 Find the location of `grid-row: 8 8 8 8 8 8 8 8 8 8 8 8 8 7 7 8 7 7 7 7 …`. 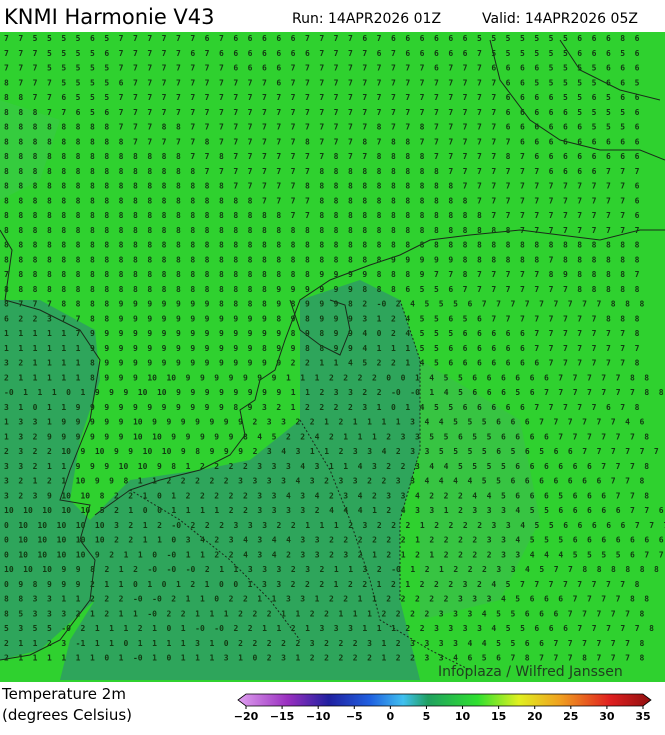

grid-row: 8 8 8 8 8 8 8 8 8 8 8 8 8 7 7 8 7 7 7 7 … is located at coordinates (322, 156).